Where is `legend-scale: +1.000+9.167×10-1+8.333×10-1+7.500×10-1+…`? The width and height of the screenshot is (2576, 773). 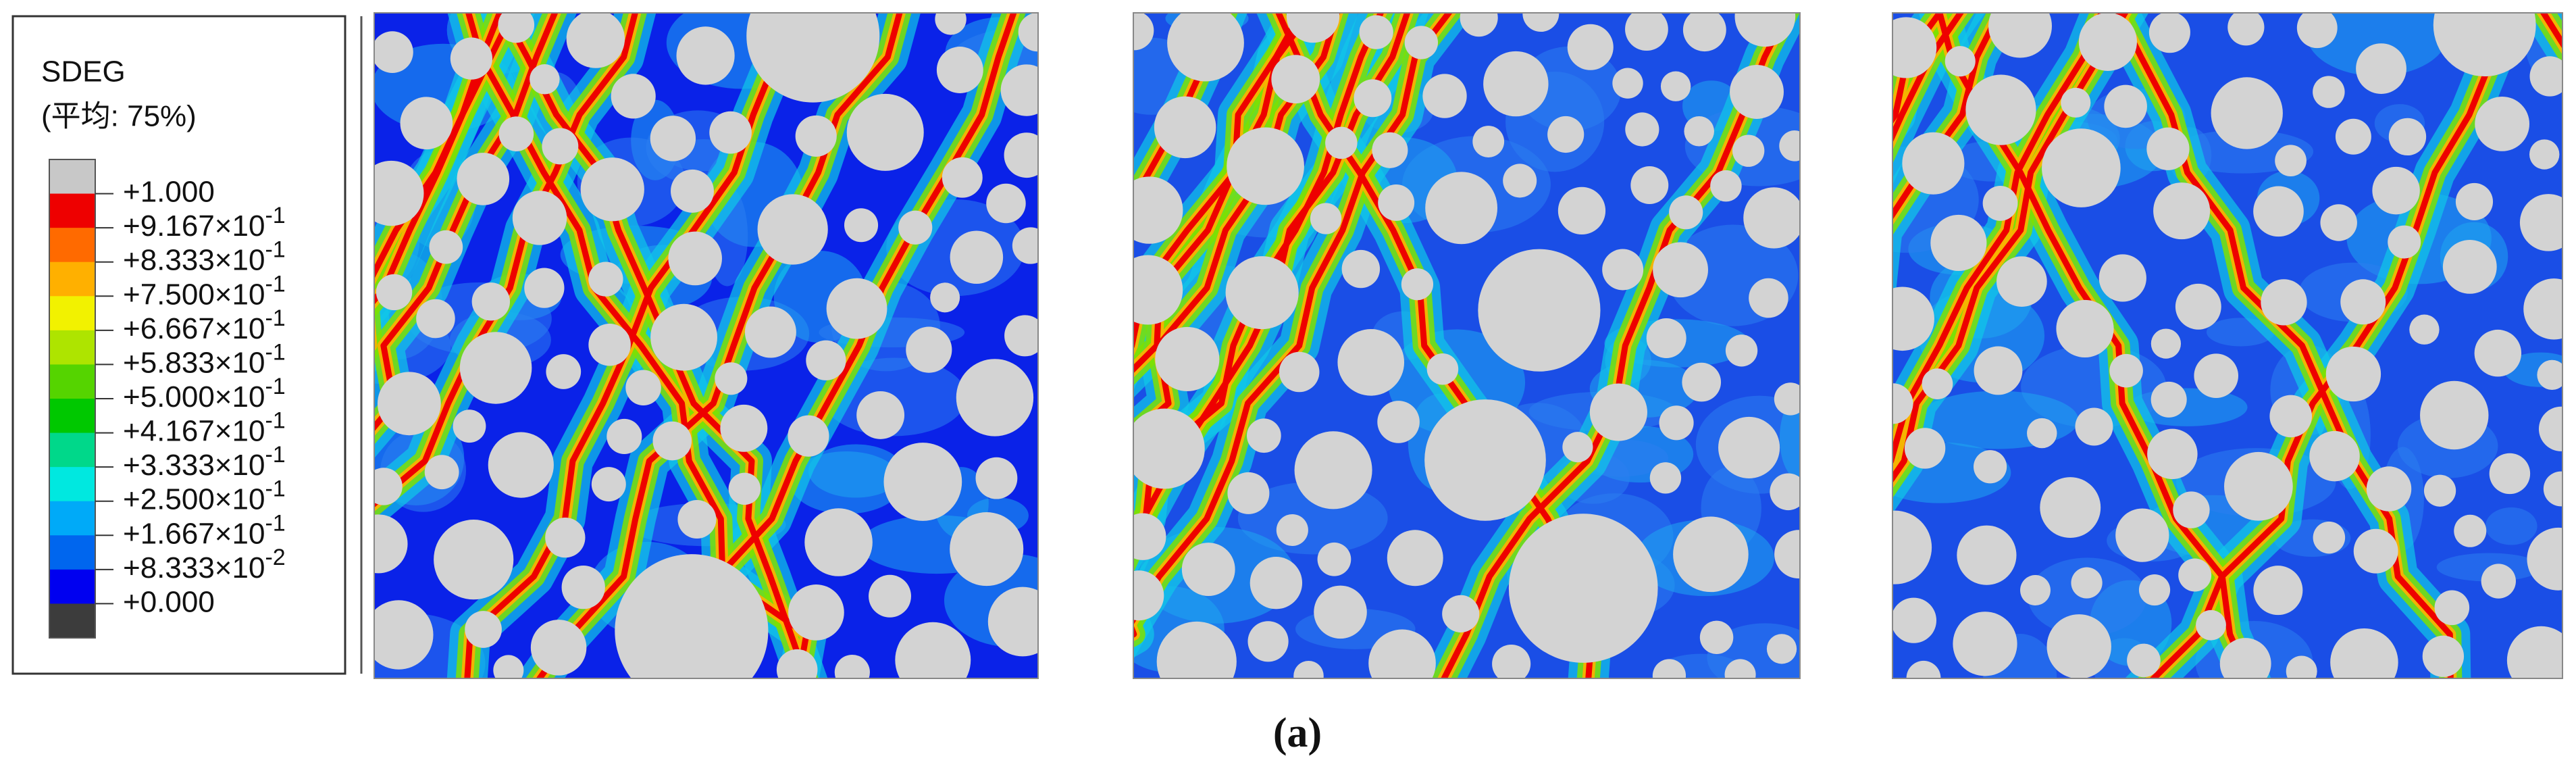 legend-scale: +1.000+9.167×10-1+8.333×10-1+7.500×10-1+… is located at coordinates (167, 399).